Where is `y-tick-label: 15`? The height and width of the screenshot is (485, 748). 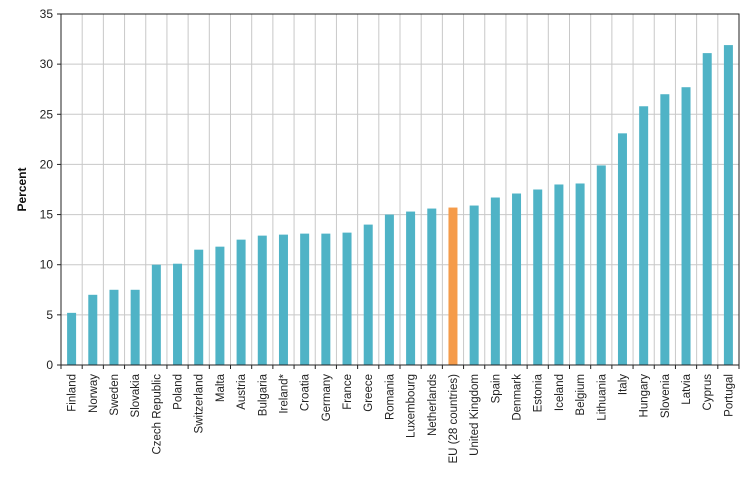 y-tick-label: 15 is located at coordinates (47, 215).